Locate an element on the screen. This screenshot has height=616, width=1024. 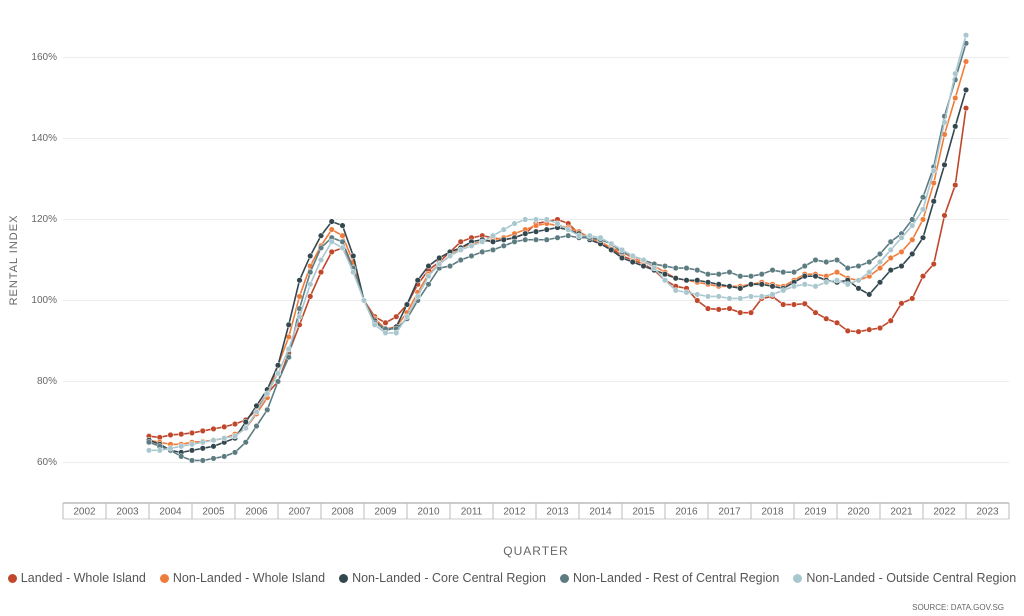
legend-item: Landed - Whole Island is located at coordinates (76, 578).